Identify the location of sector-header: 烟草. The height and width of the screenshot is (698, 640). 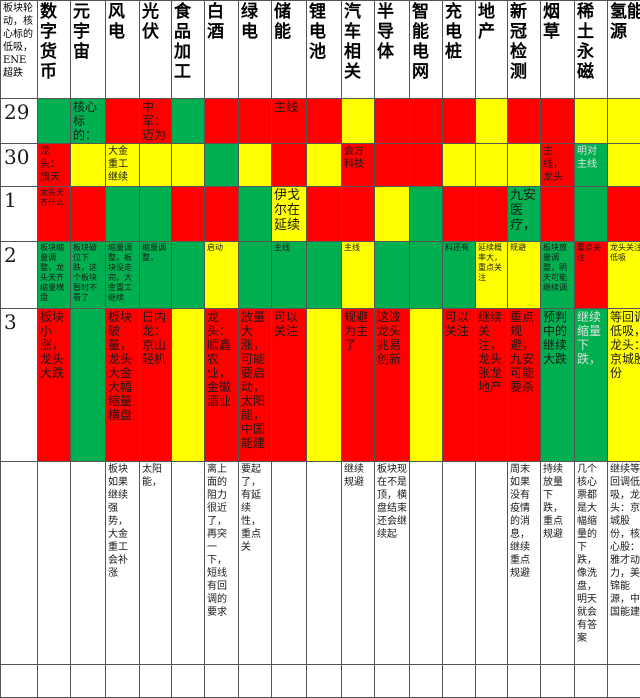
(558, 50).